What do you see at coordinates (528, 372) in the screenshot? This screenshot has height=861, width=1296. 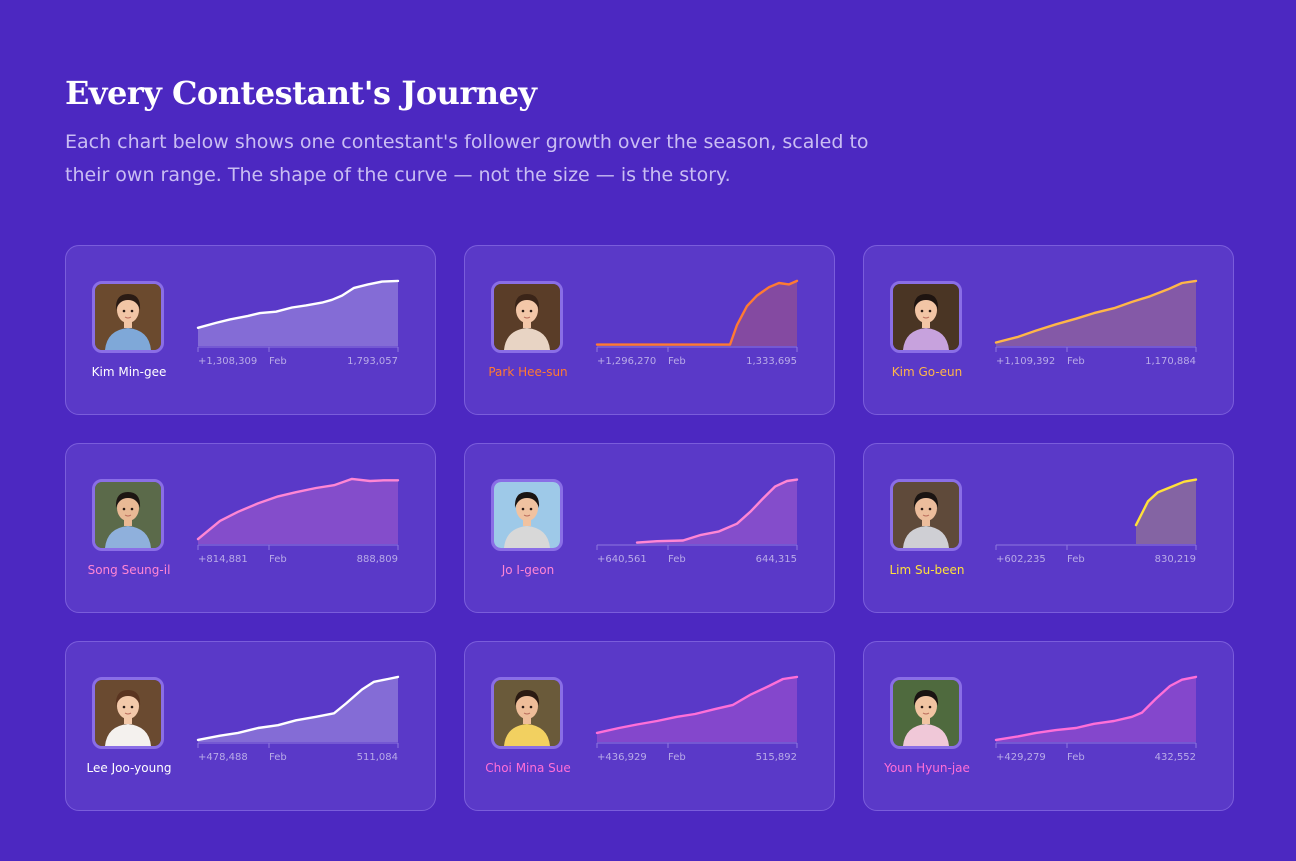 I see `contestant-name: Park Hee-sun` at bounding box center [528, 372].